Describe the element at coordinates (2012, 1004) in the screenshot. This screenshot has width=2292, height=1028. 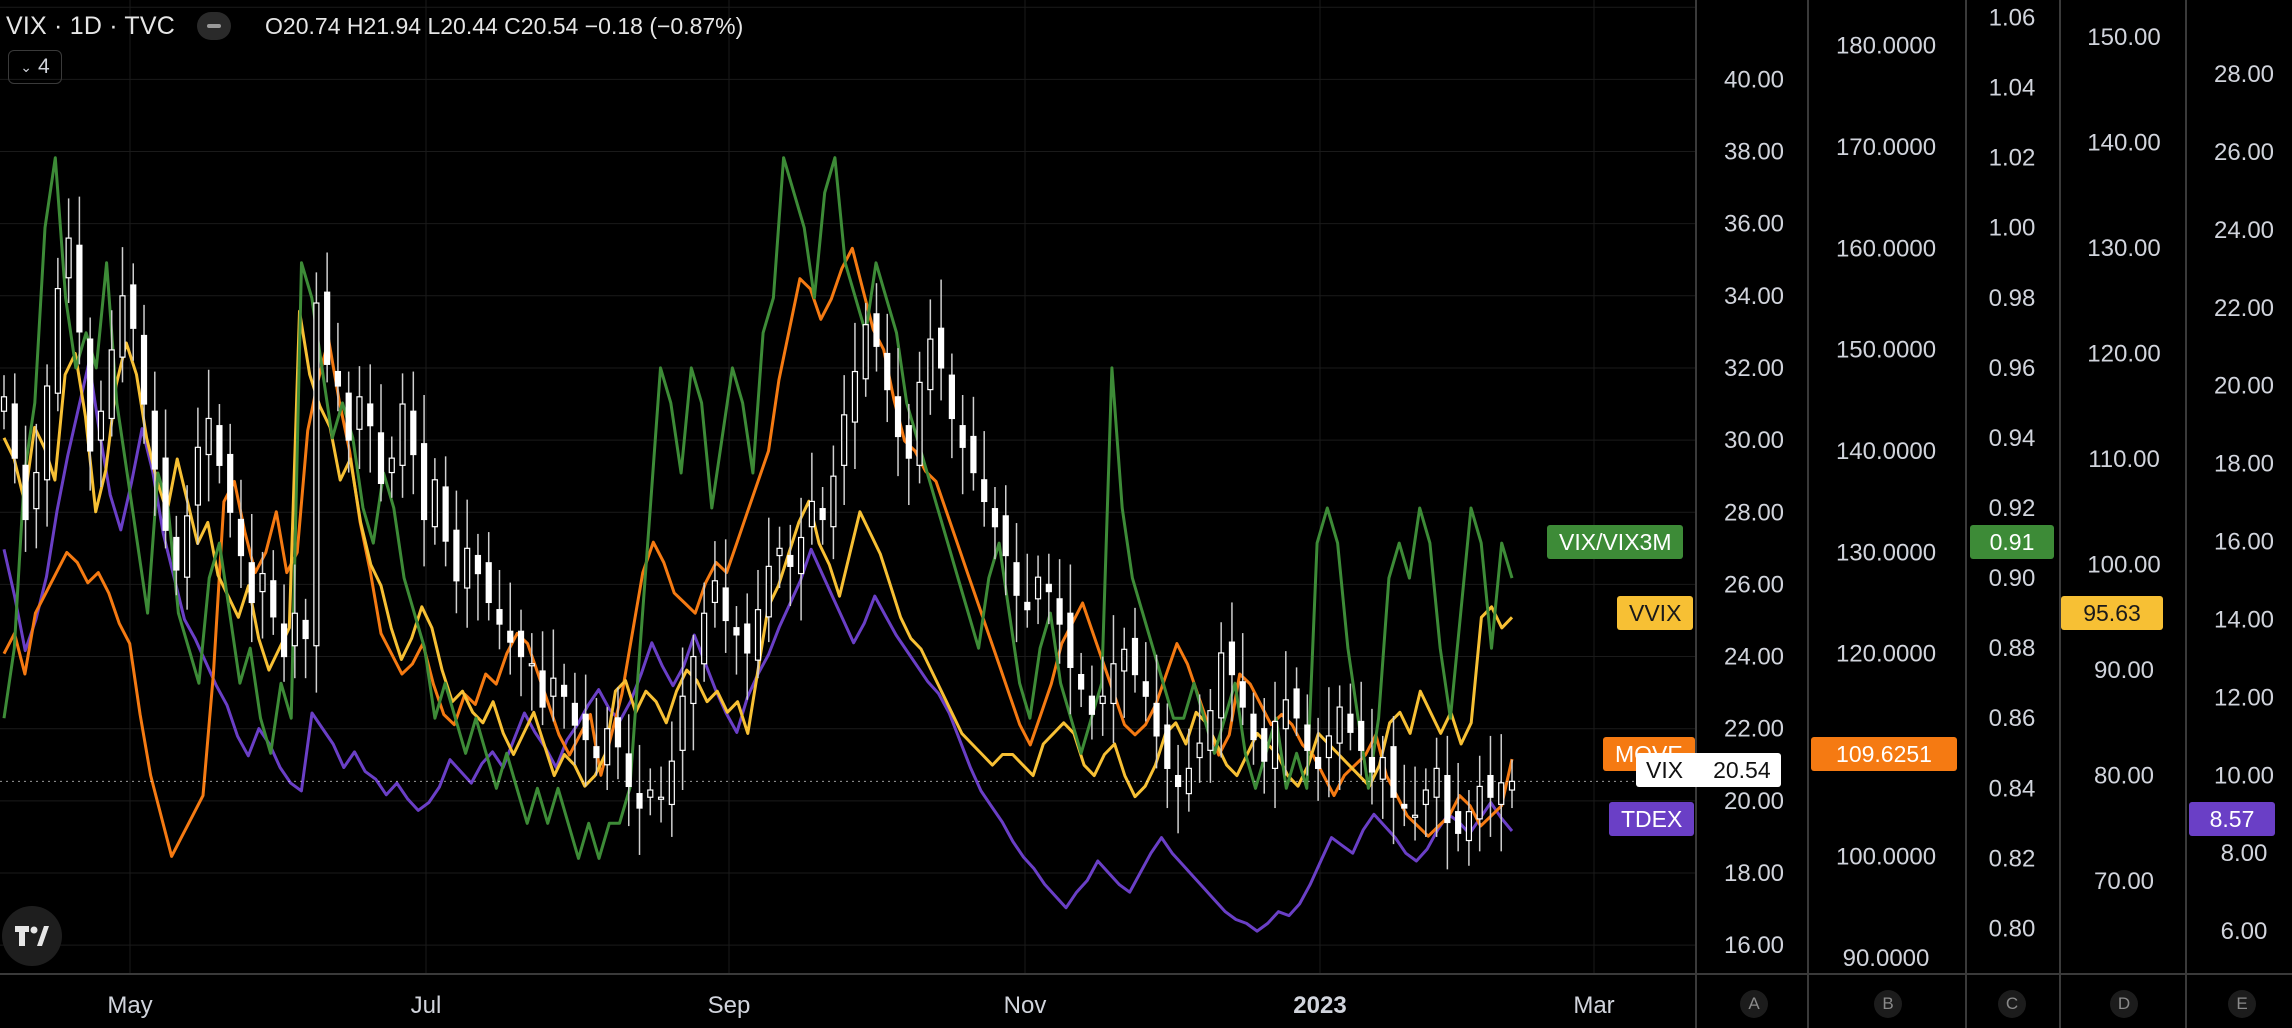
I see `axis-letter-c: C` at that location.